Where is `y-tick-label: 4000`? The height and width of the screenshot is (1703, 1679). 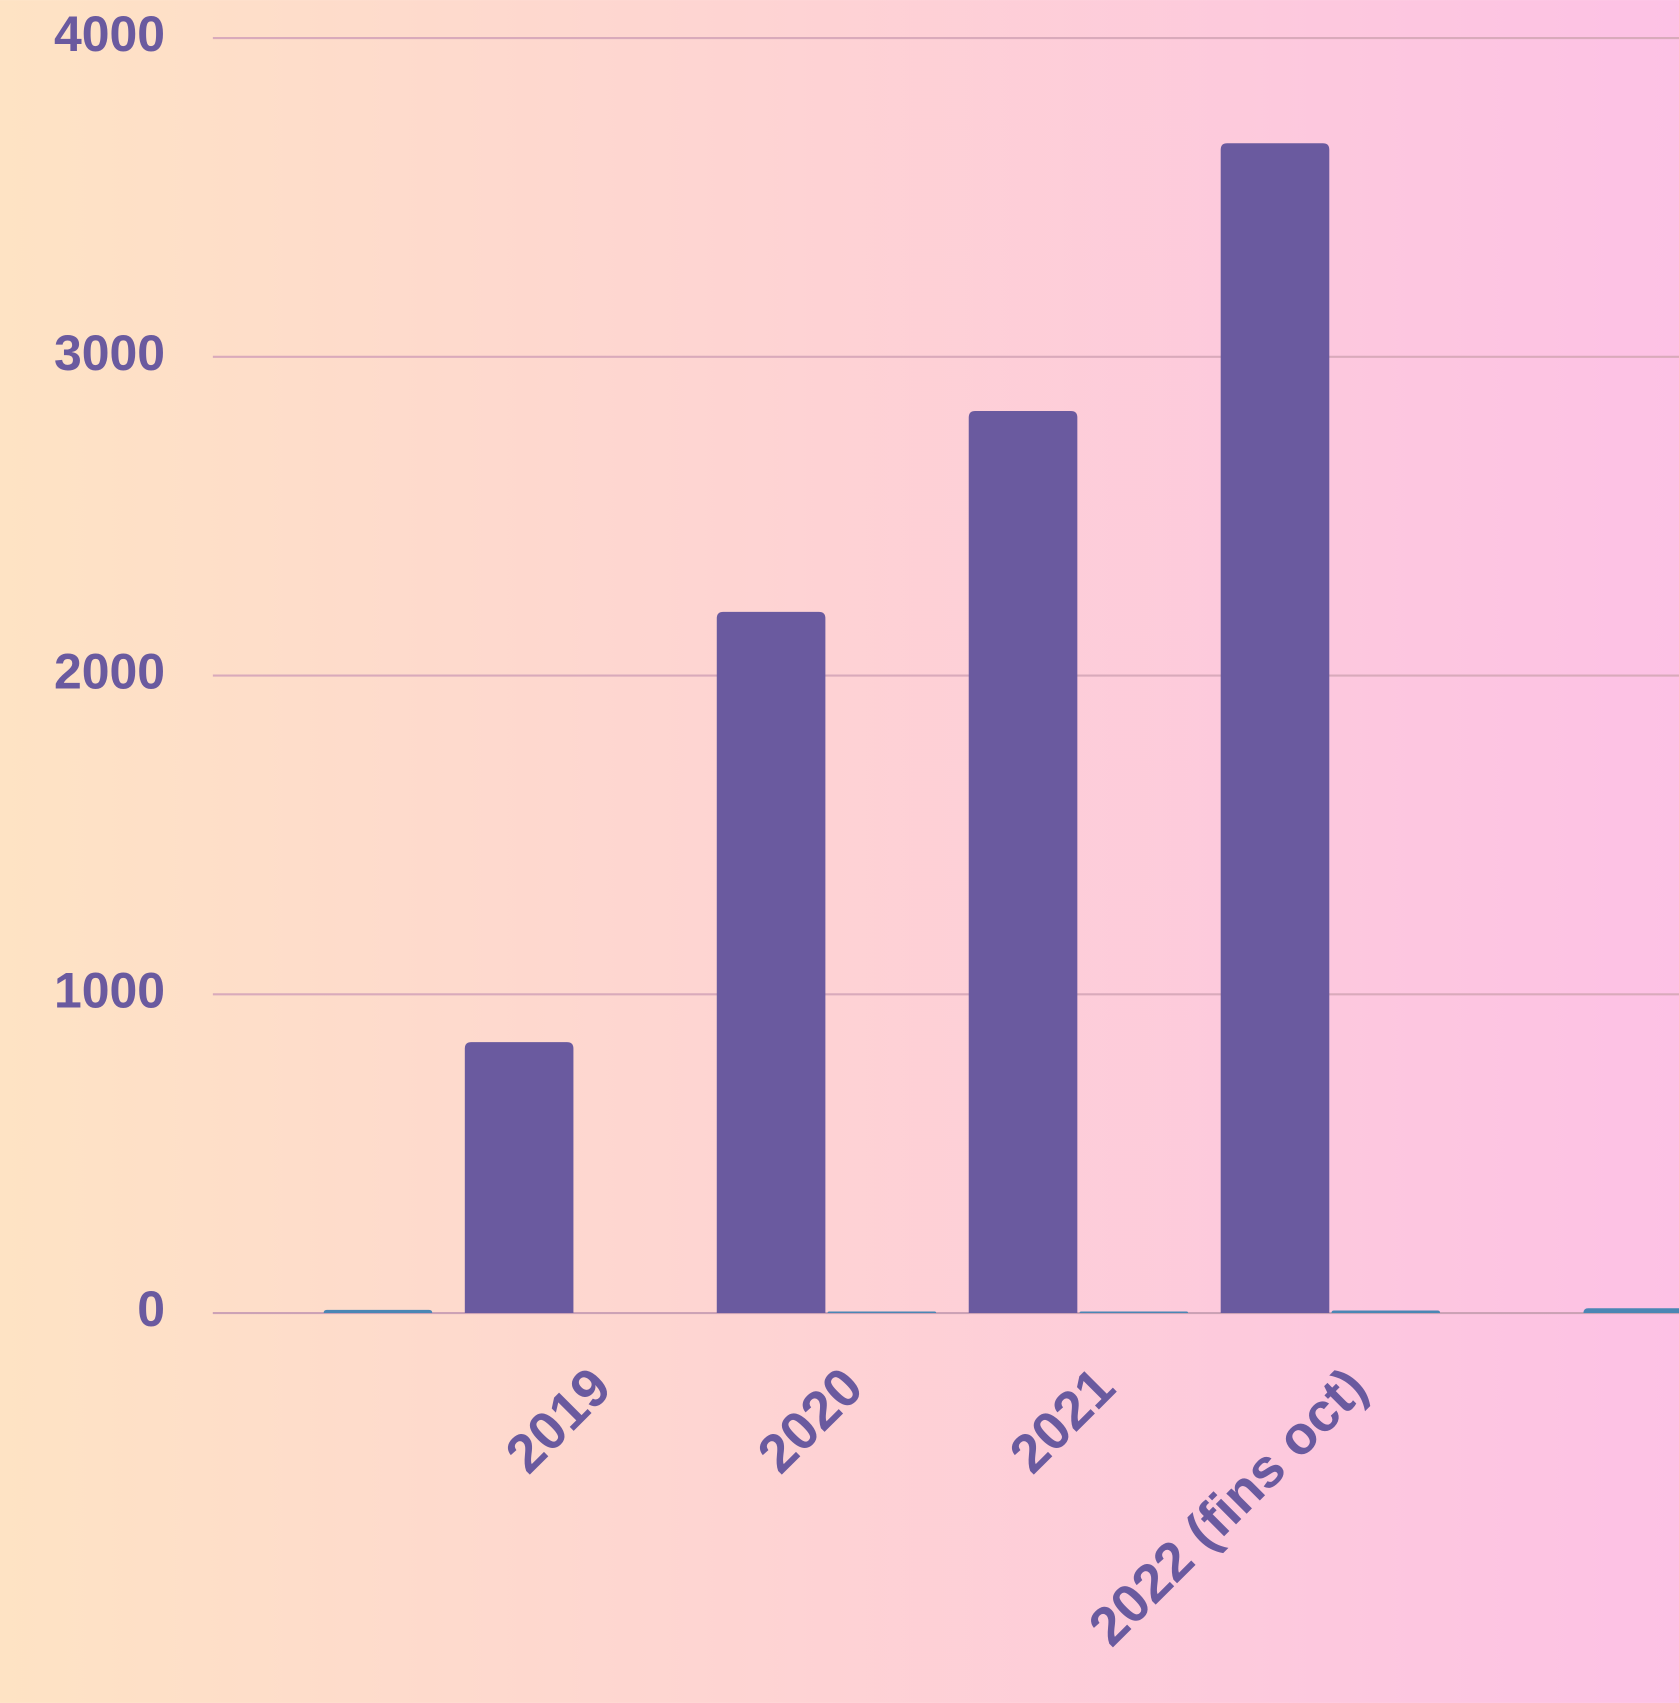 y-tick-label: 4000 is located at coordinates (109, 34).